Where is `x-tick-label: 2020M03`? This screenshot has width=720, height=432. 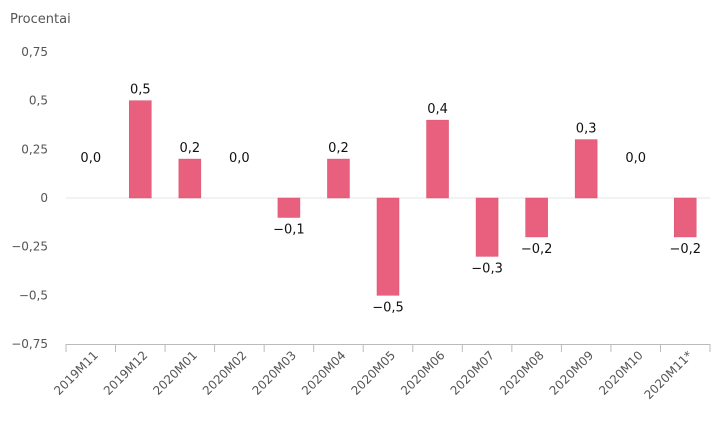 x-tick-label: 2020M03 is located at coordinates (274, 373).